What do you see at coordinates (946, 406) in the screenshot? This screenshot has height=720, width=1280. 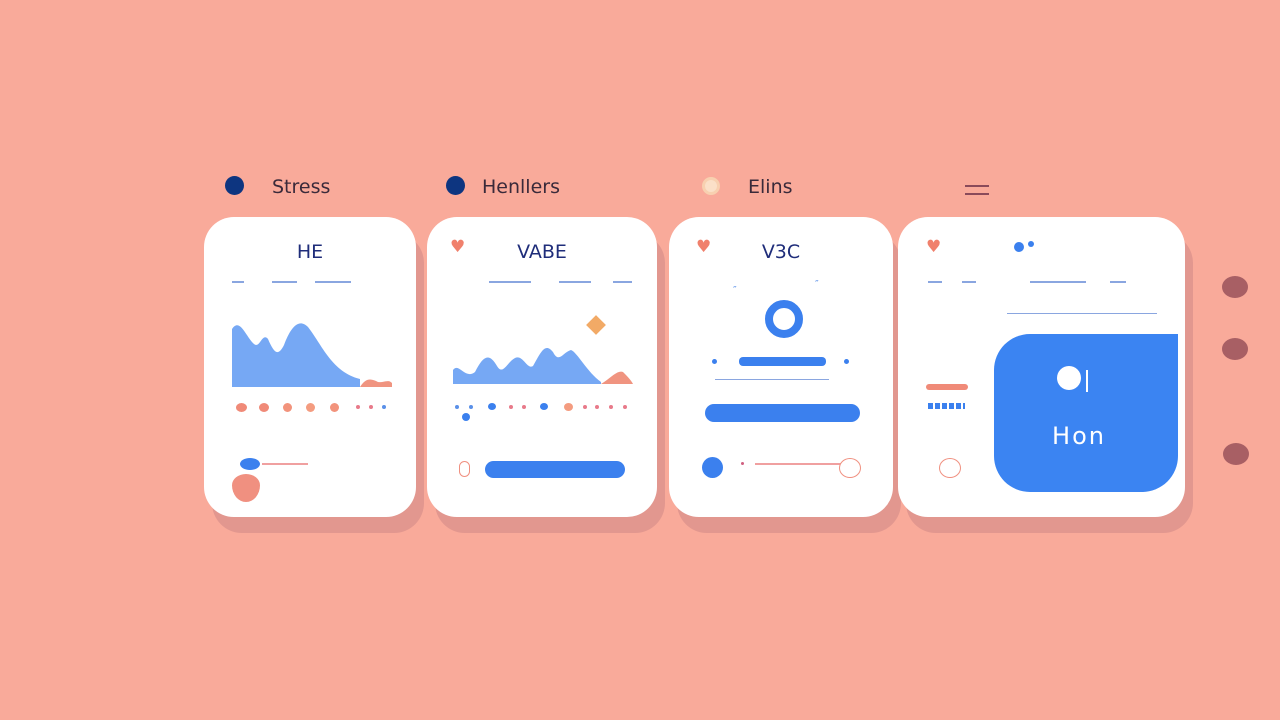 I see `segment-indicator` at bounding box center [946, 406].